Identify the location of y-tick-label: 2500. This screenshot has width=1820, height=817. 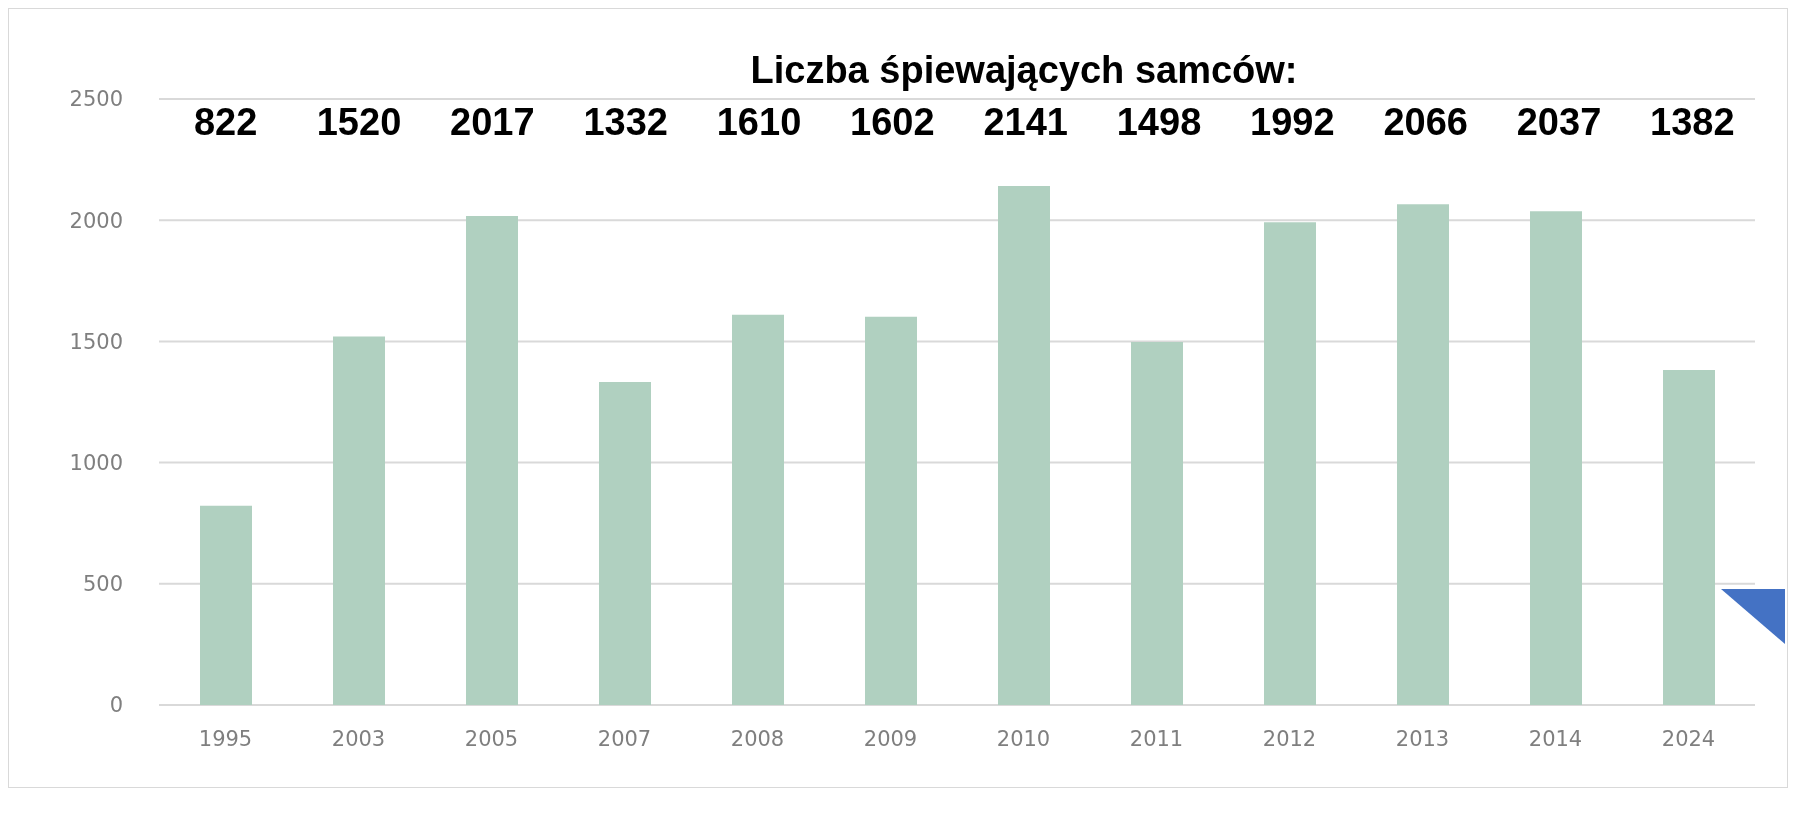
(96, 99).